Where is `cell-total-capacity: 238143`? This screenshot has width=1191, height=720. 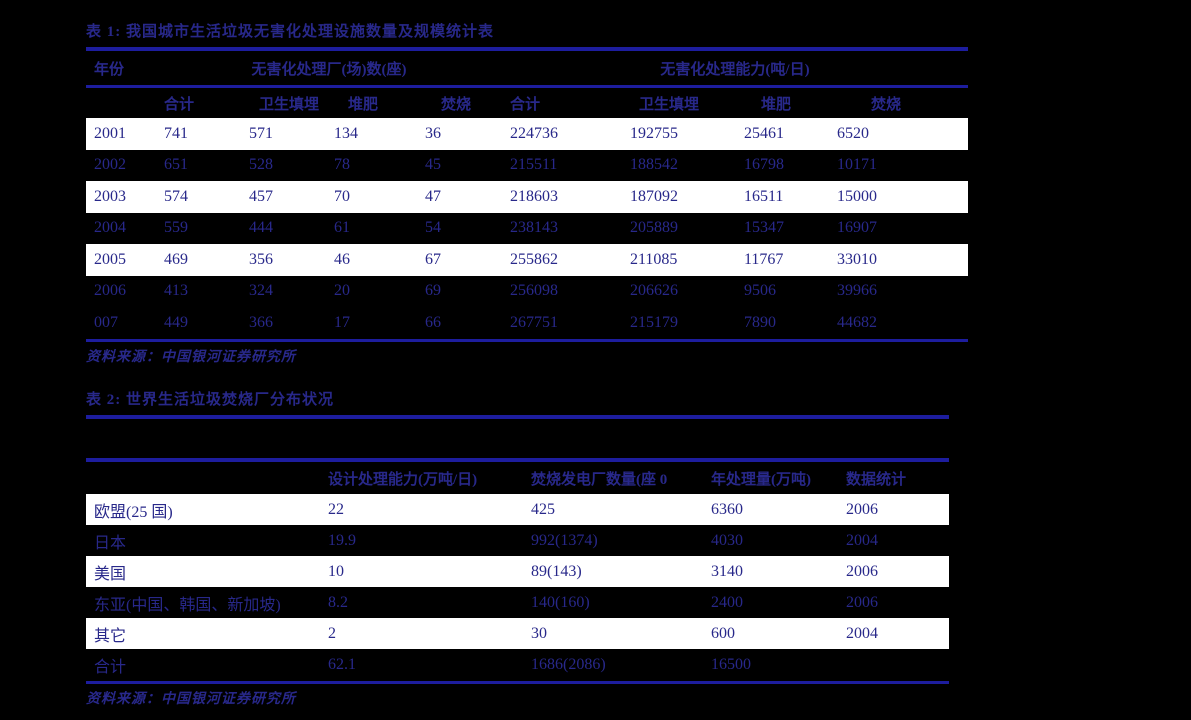 cell-total-capacity: 238143 is located at coordinates (534, 228).